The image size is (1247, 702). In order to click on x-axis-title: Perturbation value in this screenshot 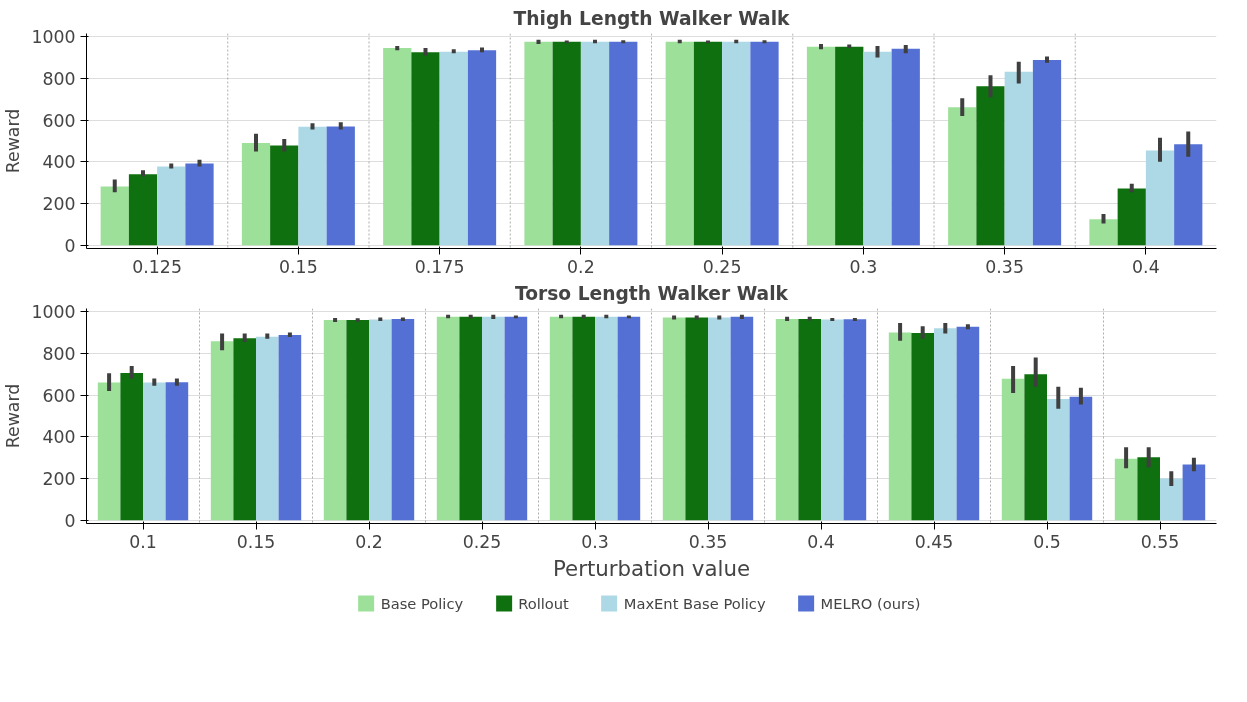, I will do `click(651, 568)`.